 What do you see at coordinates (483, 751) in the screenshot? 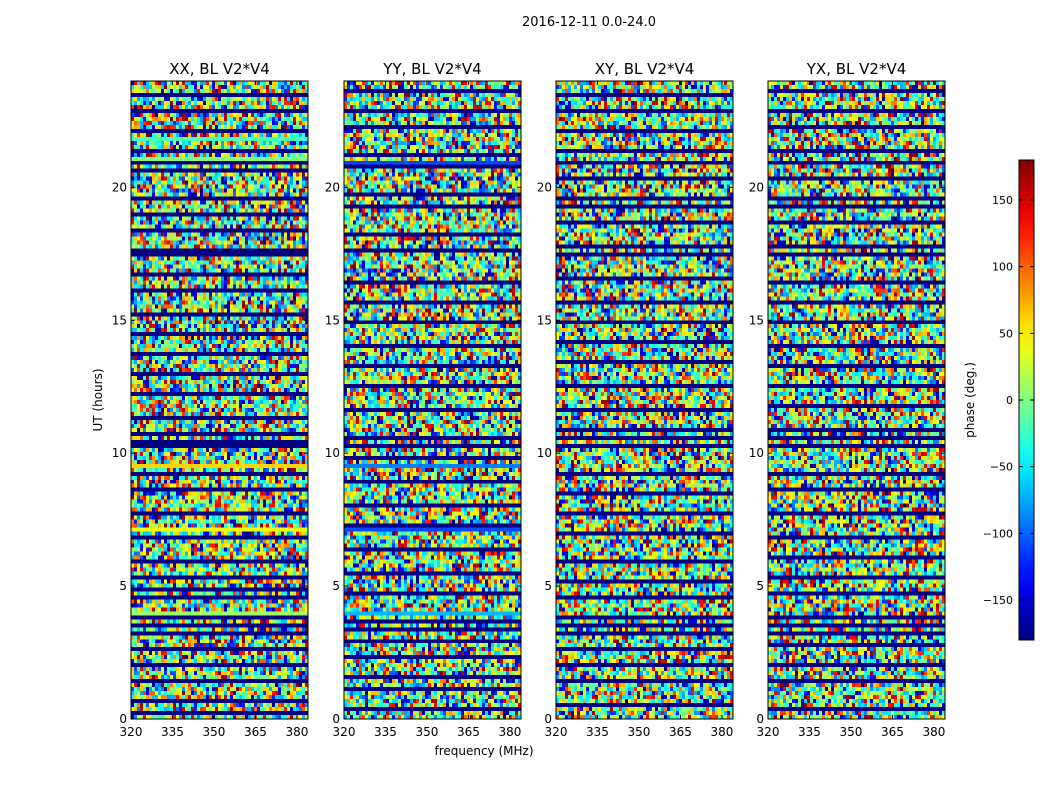
I see `x-axis-label: frequency (MHz)` at bounding box center [483, 751].